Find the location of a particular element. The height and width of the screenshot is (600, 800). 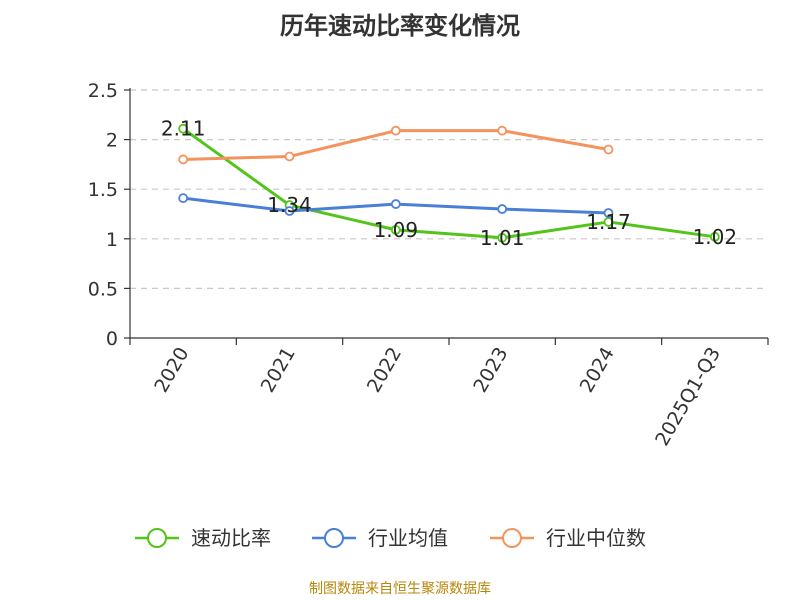

series-lines is located at coordinates (449, 183).